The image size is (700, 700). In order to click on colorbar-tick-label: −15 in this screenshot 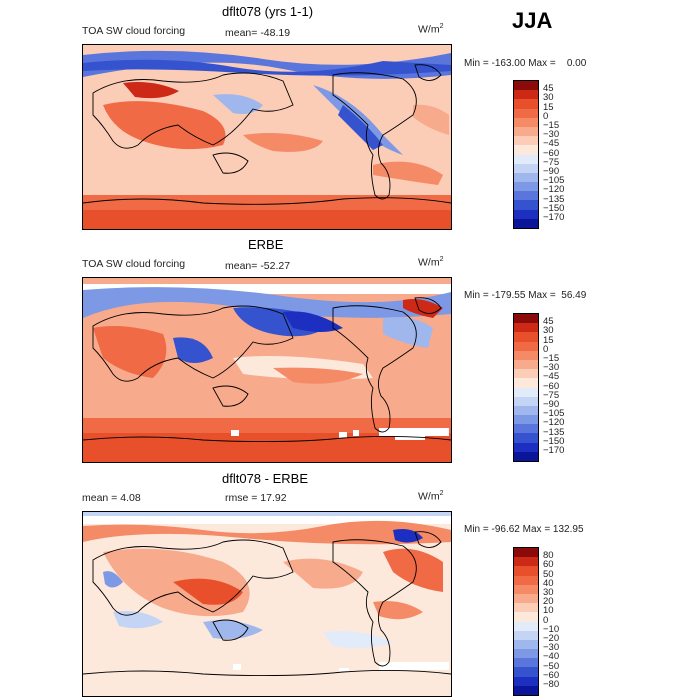, I will do `click(551, 125)`.